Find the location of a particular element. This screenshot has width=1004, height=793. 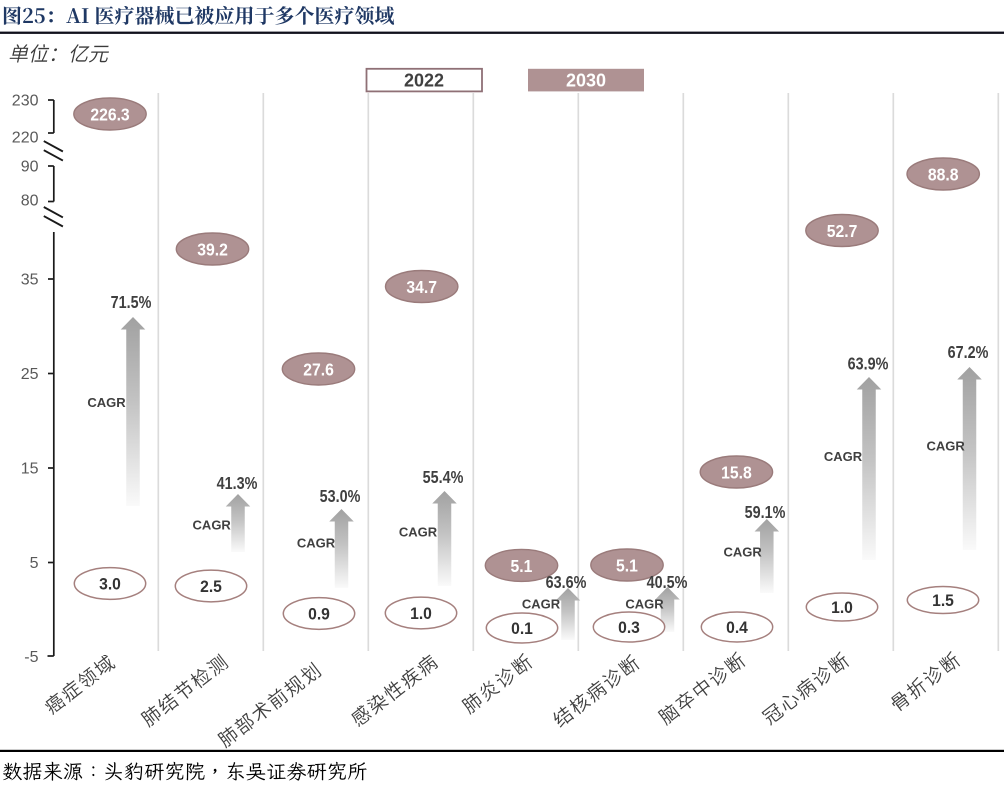

svg-text: 15.8 is located at coordinates (736, 473).